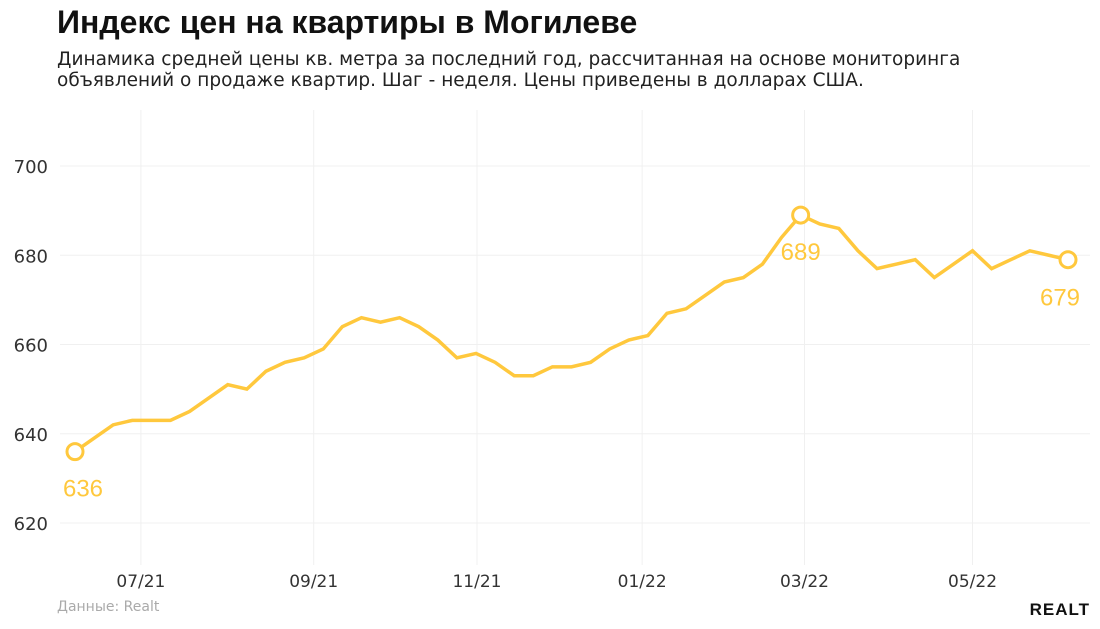 The width and height of the screenshot is (1100, 629). What do you see at coordinates (31, 346) in the screenshot?
I see `y-tick-label: 660` at bounding box center [31, 346].